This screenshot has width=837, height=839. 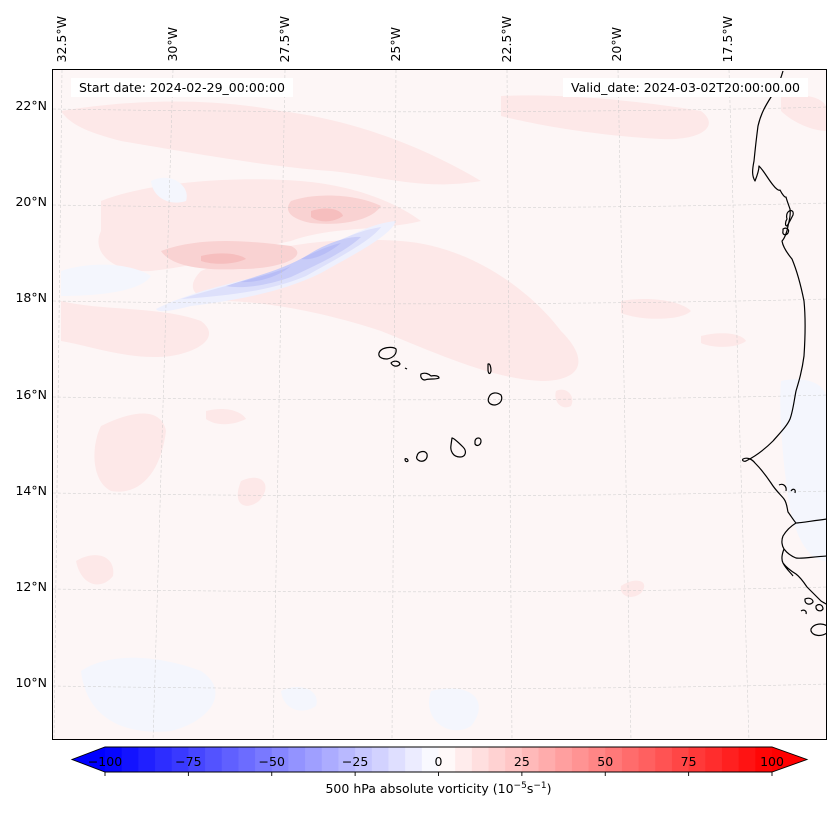 I want to click on lon-label-text: 22.5°W, so click(x=506, y=38).